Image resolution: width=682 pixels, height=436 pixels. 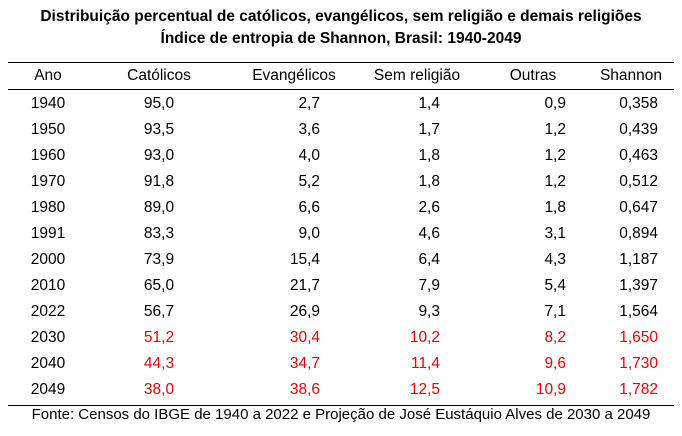 I want to click on cell-ano: 1960, so click(x=48, y=155).